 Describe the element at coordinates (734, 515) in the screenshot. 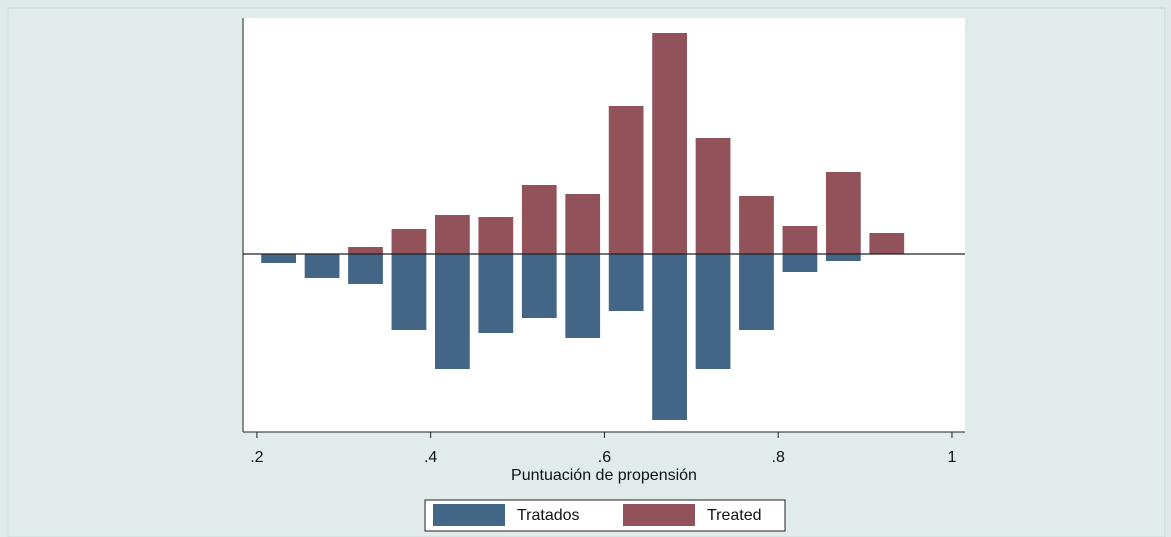

I see `legend-label: Treated` at that location.